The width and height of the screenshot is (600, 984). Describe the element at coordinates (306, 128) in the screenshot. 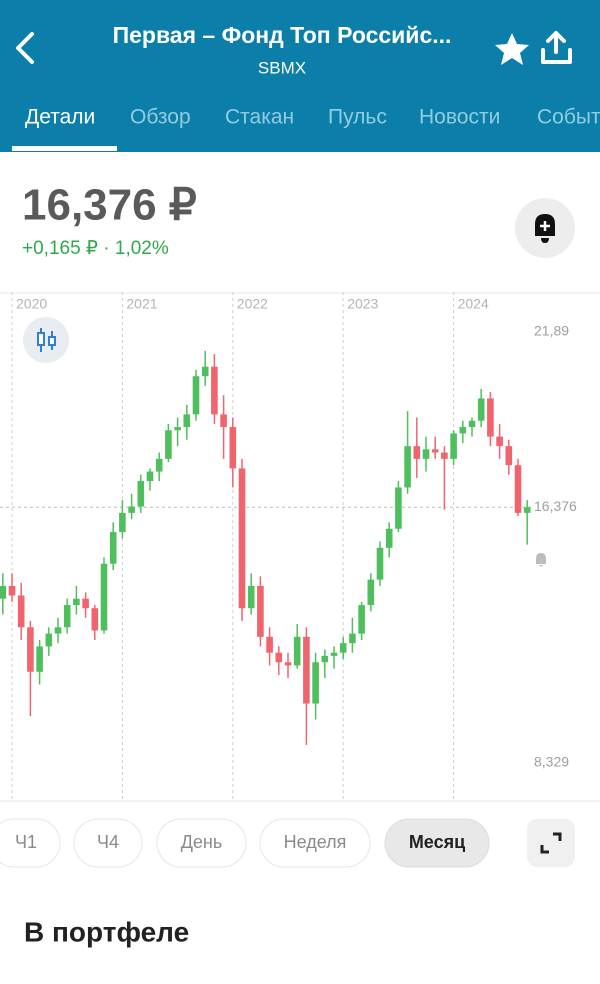

I see `tabs: Детали Обзор Стакан Пульс Новости Событ` at that location.